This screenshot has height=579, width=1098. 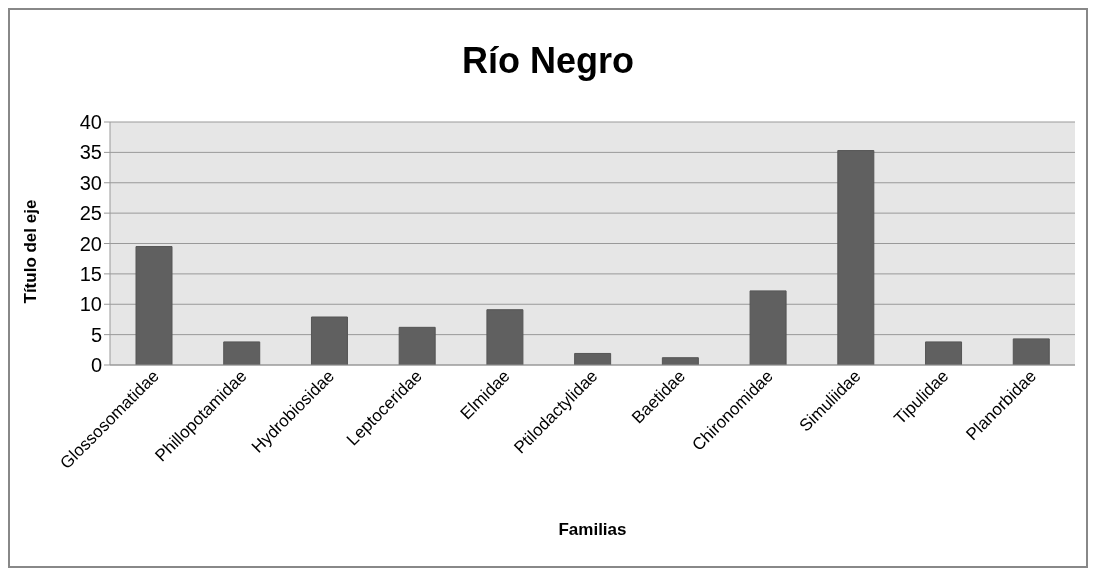 I want to click on y-tick-label: 5, so click(x=96, y=334).